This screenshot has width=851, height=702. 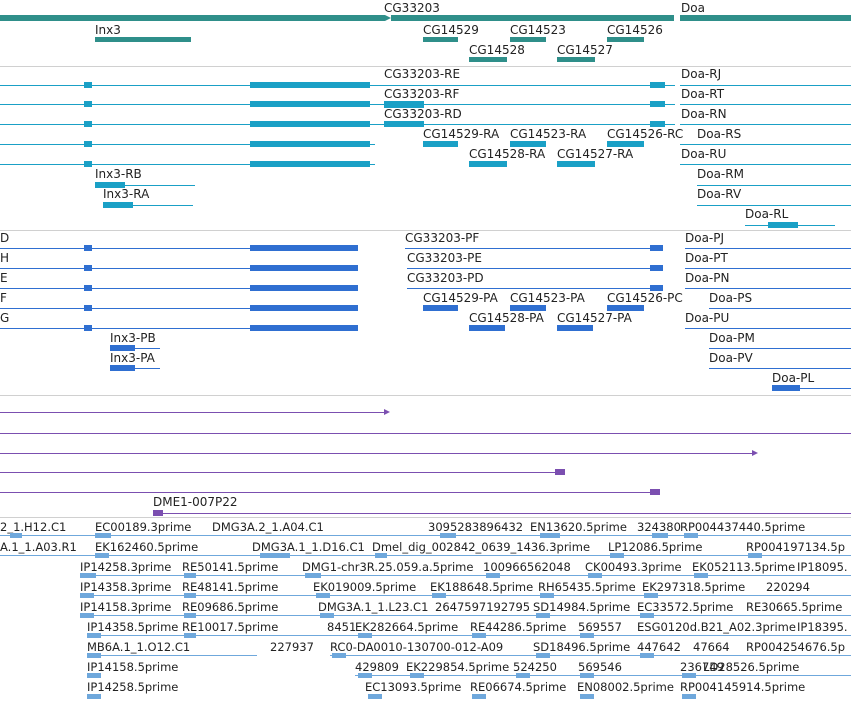 I want to click on est-label: RE30665.5prime, so click(x=794, y=607).